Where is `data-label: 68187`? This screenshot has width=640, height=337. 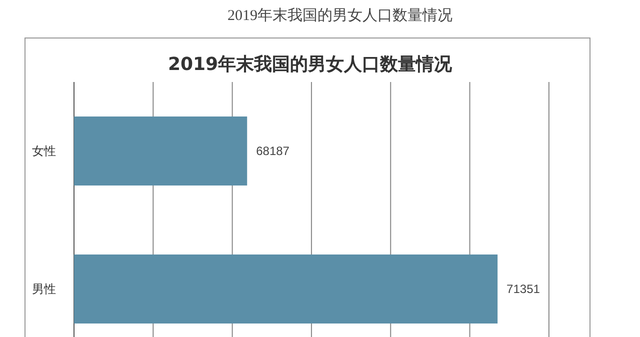 data-label: 68187 is located at coordinates (273, 151).